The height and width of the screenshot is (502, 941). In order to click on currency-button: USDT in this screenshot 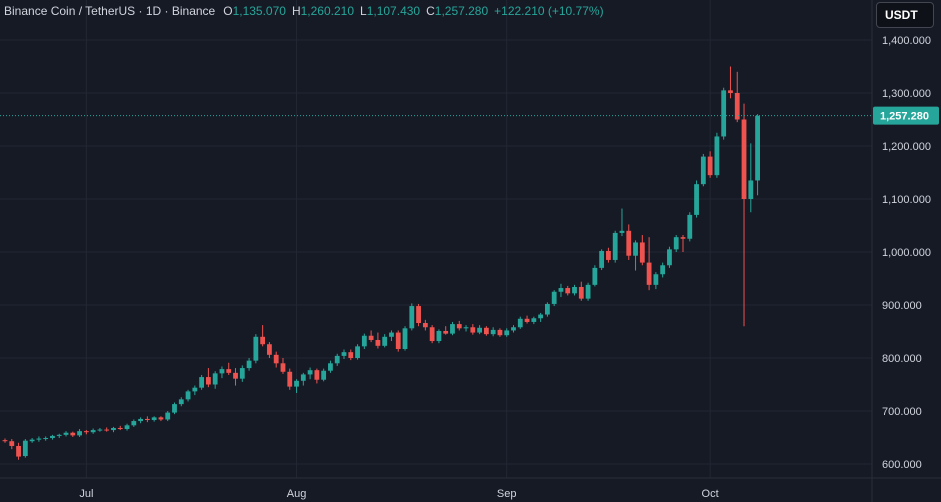, I will do `click(905, 15)`.